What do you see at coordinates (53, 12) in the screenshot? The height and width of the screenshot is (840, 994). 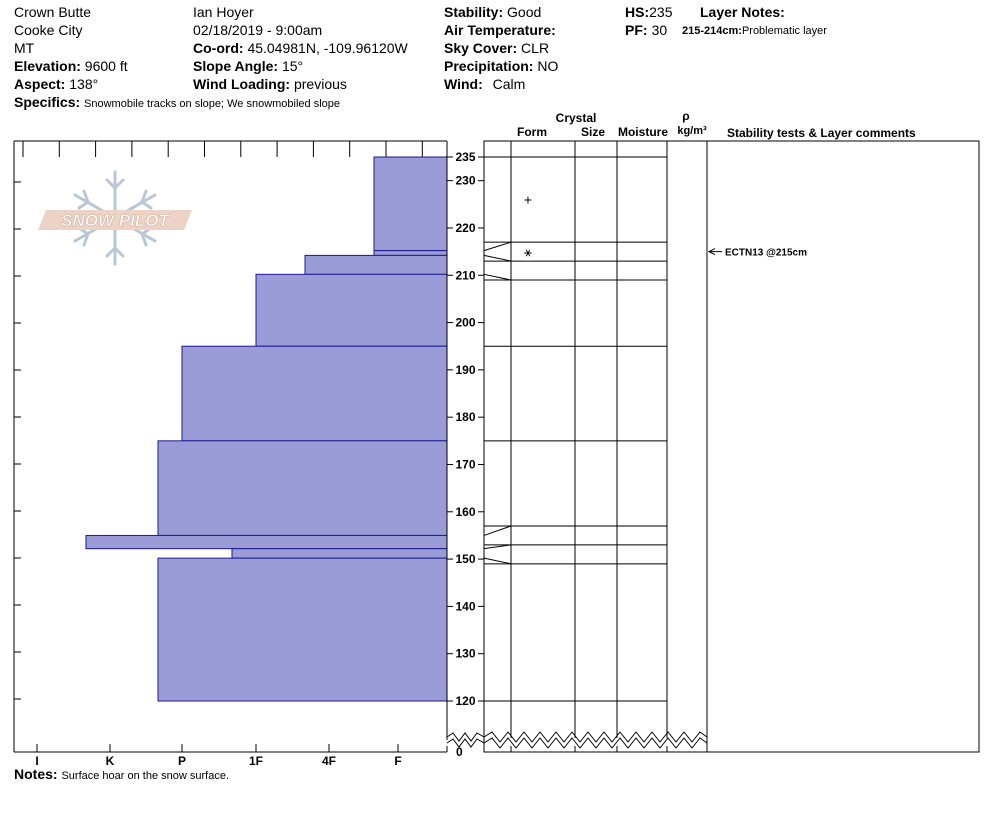 I see `location-name: Crown Butte` at bounding box center [53, 12].